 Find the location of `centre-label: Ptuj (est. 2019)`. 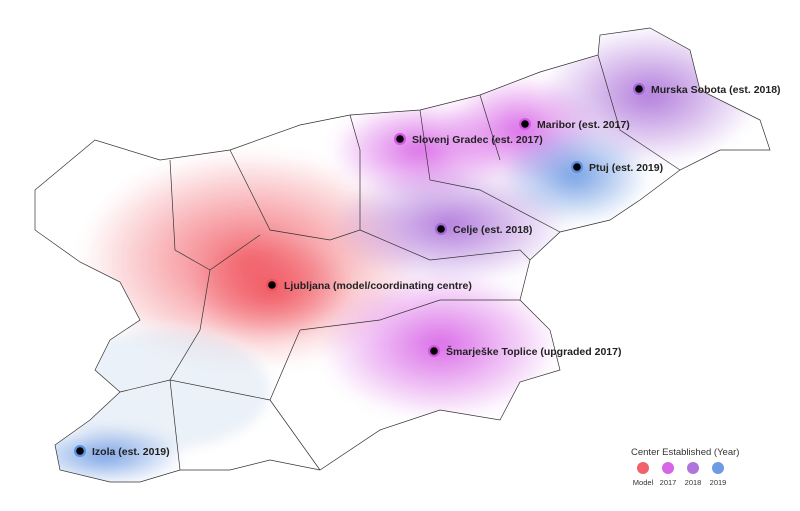

centre-label: Ptuj (est. 2019) is located at coordinates (626, 168).